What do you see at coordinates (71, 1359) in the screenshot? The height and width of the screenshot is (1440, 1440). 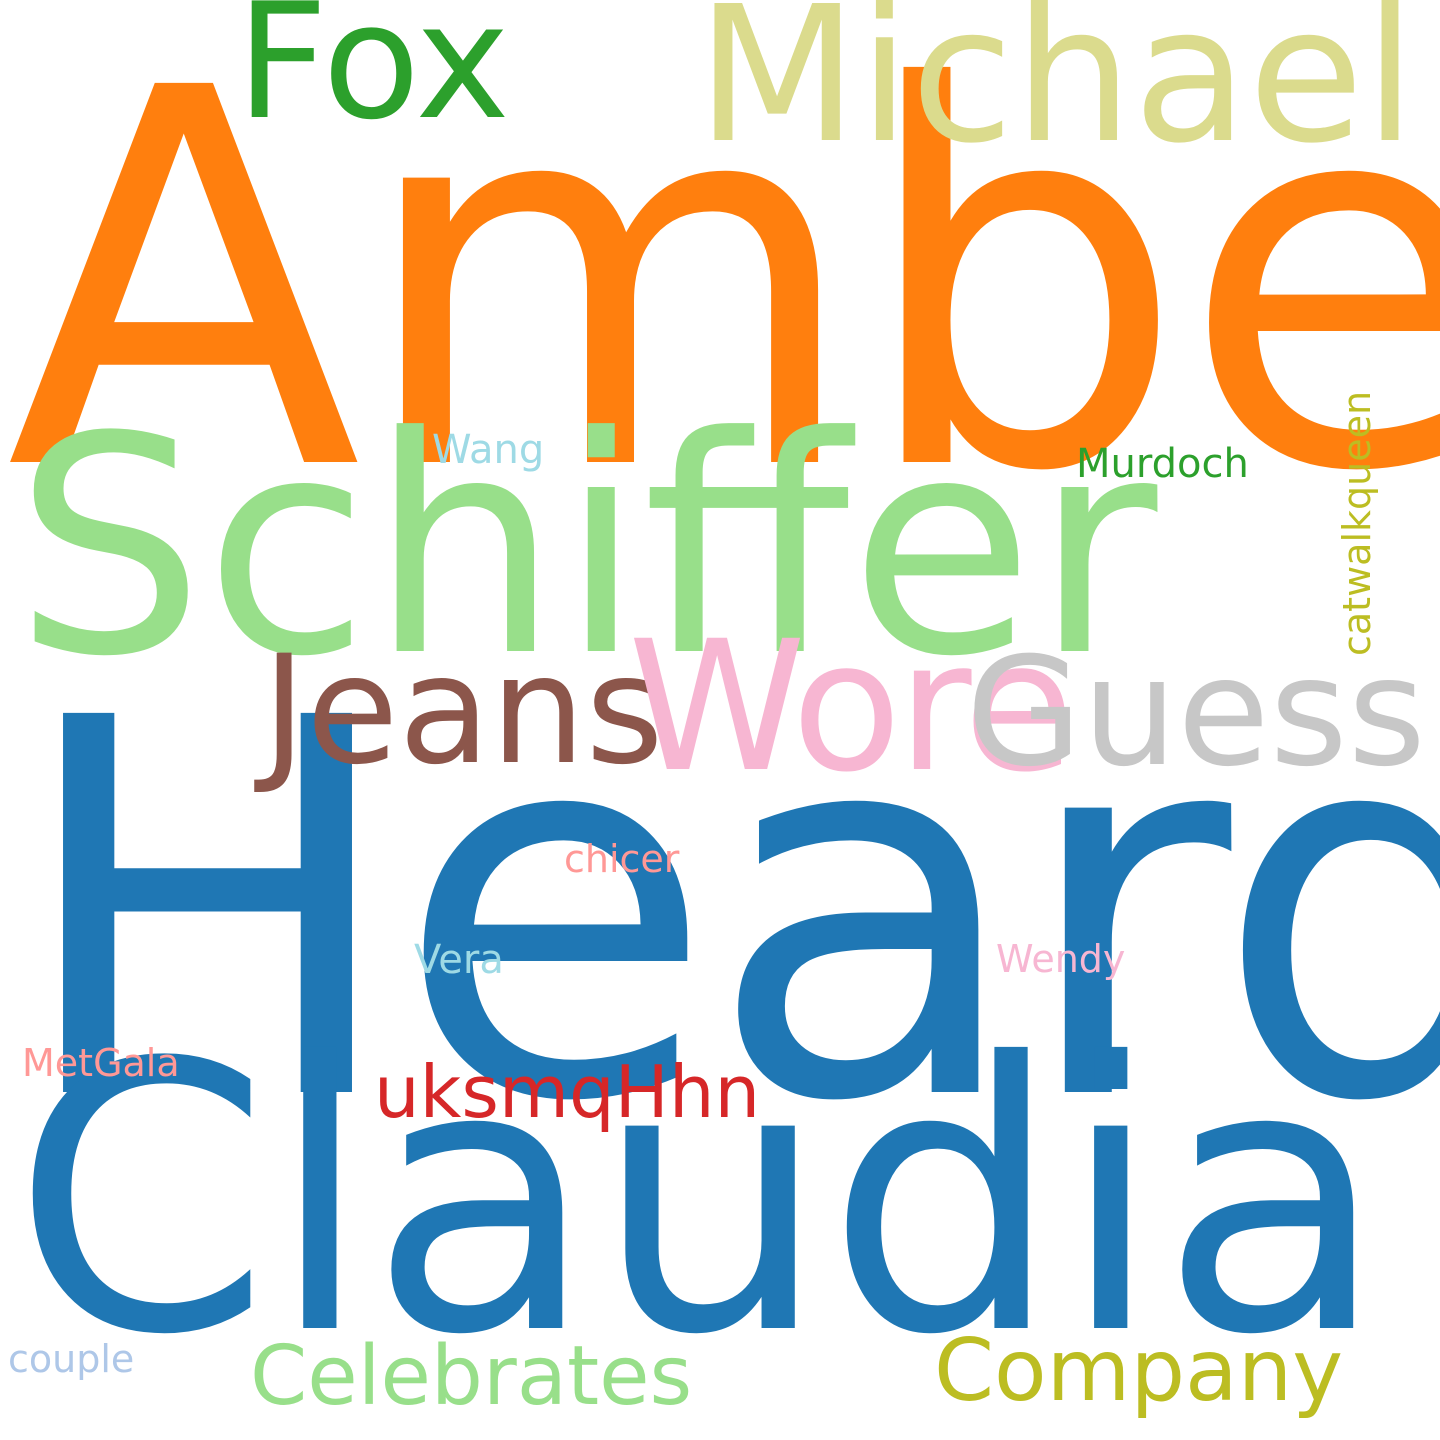 I see `word-couple: couple` at bounding box center [71, 1359].